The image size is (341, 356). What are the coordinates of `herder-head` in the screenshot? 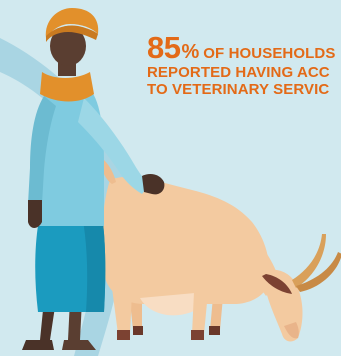 It's located at (68, 46).